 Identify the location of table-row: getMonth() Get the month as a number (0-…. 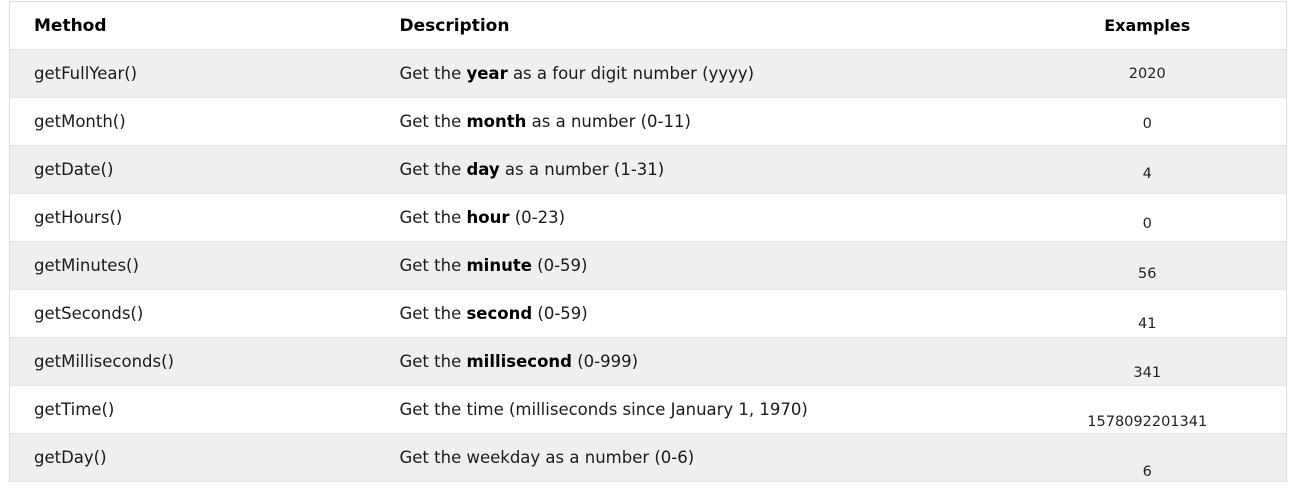
(648, 121).